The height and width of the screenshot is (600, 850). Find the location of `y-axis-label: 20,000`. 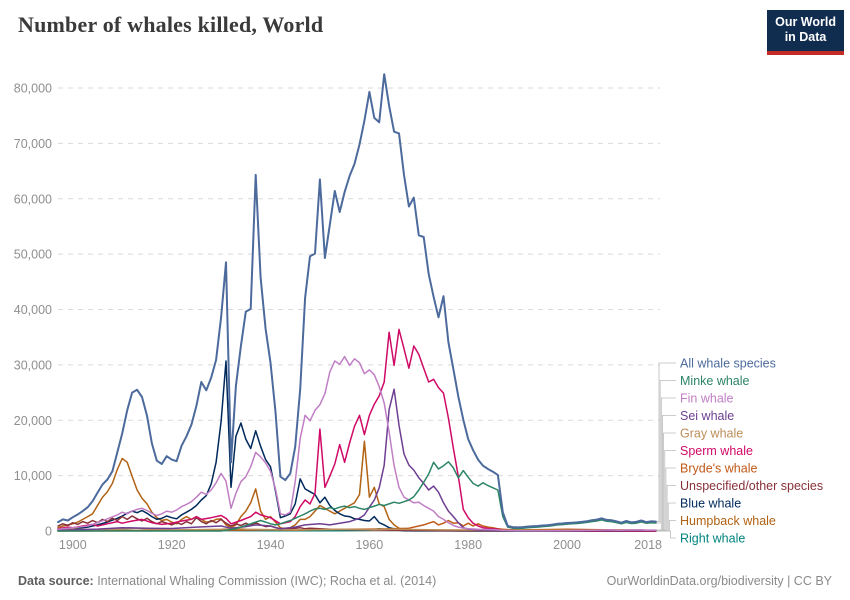

y-axis-label: 20,000 is located at coordinates (33, 421).